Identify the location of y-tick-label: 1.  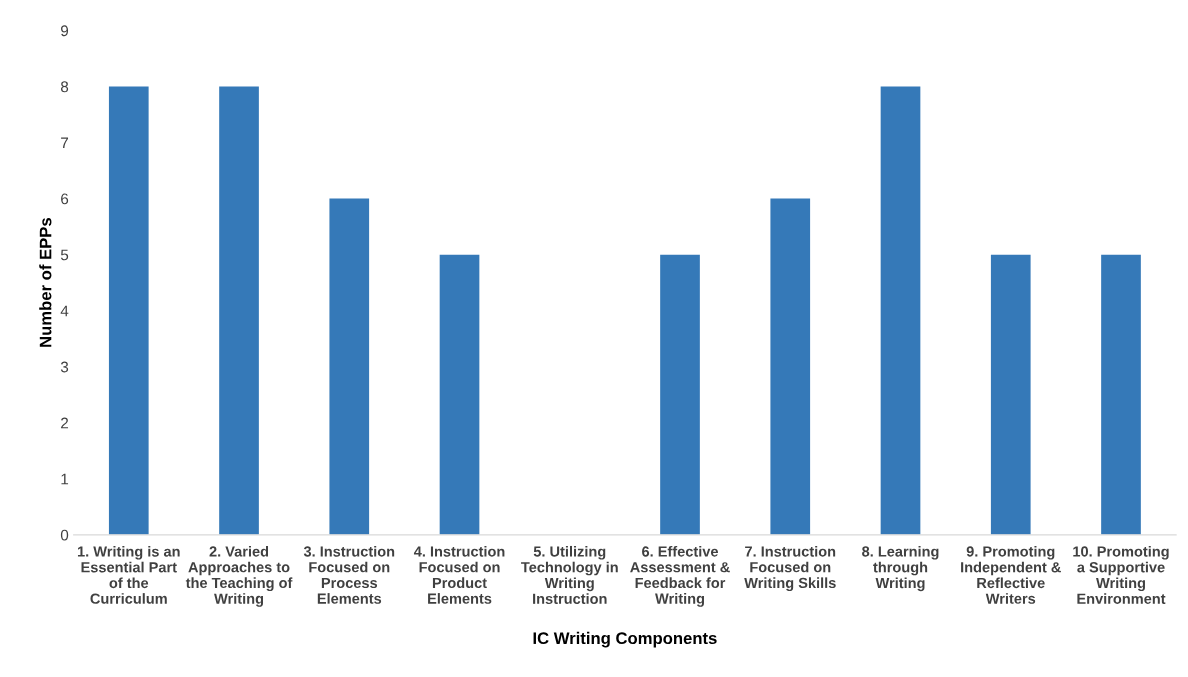
(65, 479).